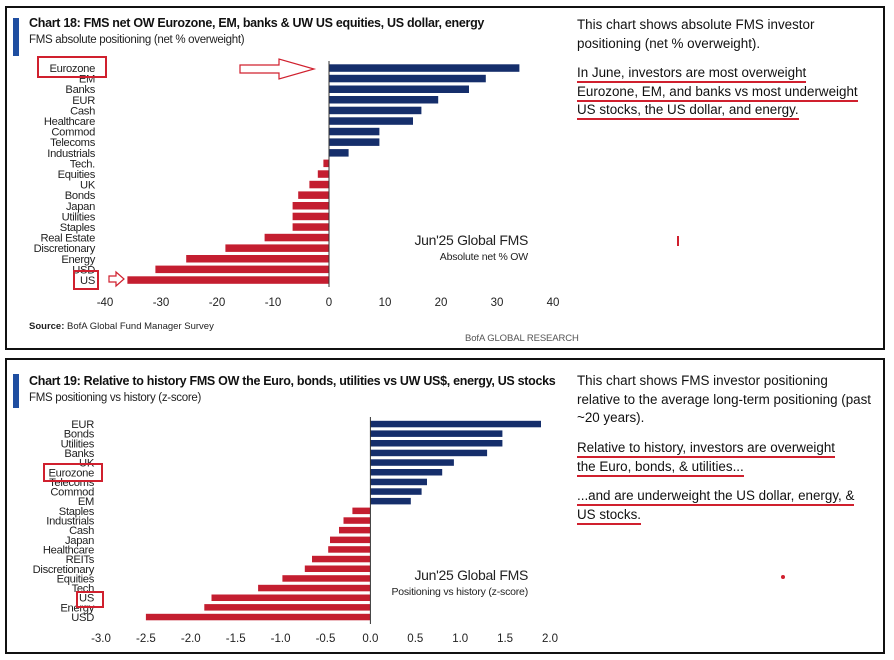 The image size is (894, 660). I want to click on bar-reits, so click(341, 559).